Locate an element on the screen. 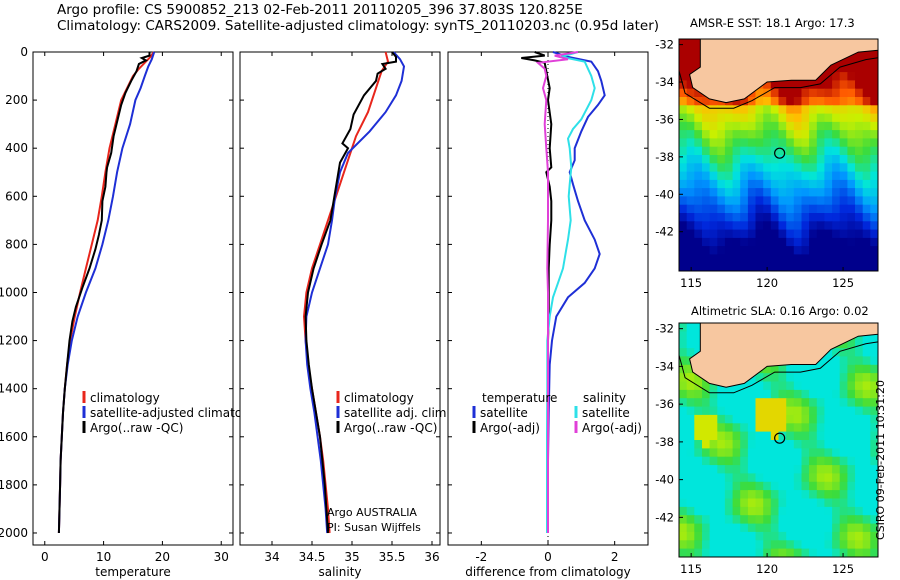 The image size is (900, 580). legend-label: Argo(..raw -QC) is located at coordinates (390, 428).